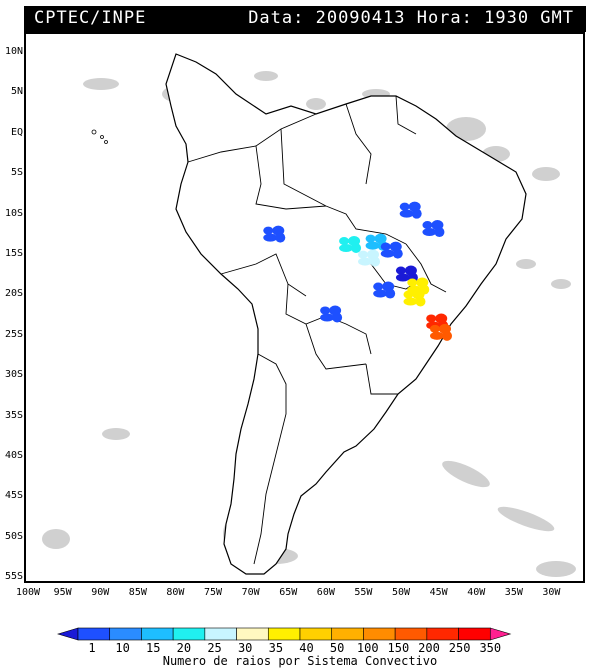 Image resolution: width=600 pixels, height=670 pixels. I want to click on lon-tick-label: 55W, so click(363, 592).